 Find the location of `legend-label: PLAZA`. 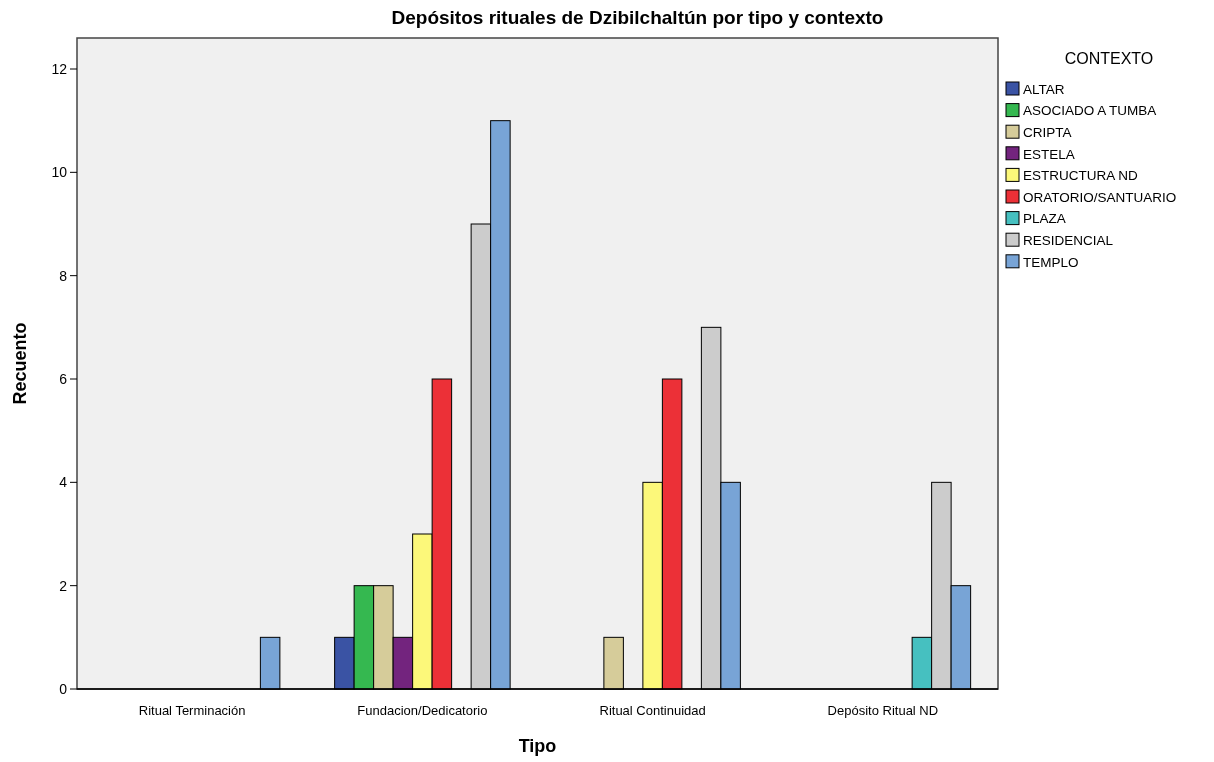

legend-label: PLAZA is located at coordinates (1044, 219).